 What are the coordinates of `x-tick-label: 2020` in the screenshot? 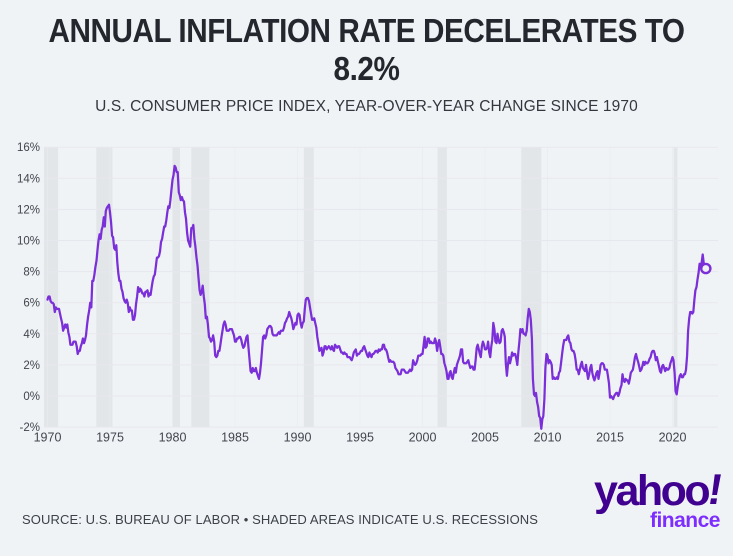 It's located at (673, 438).